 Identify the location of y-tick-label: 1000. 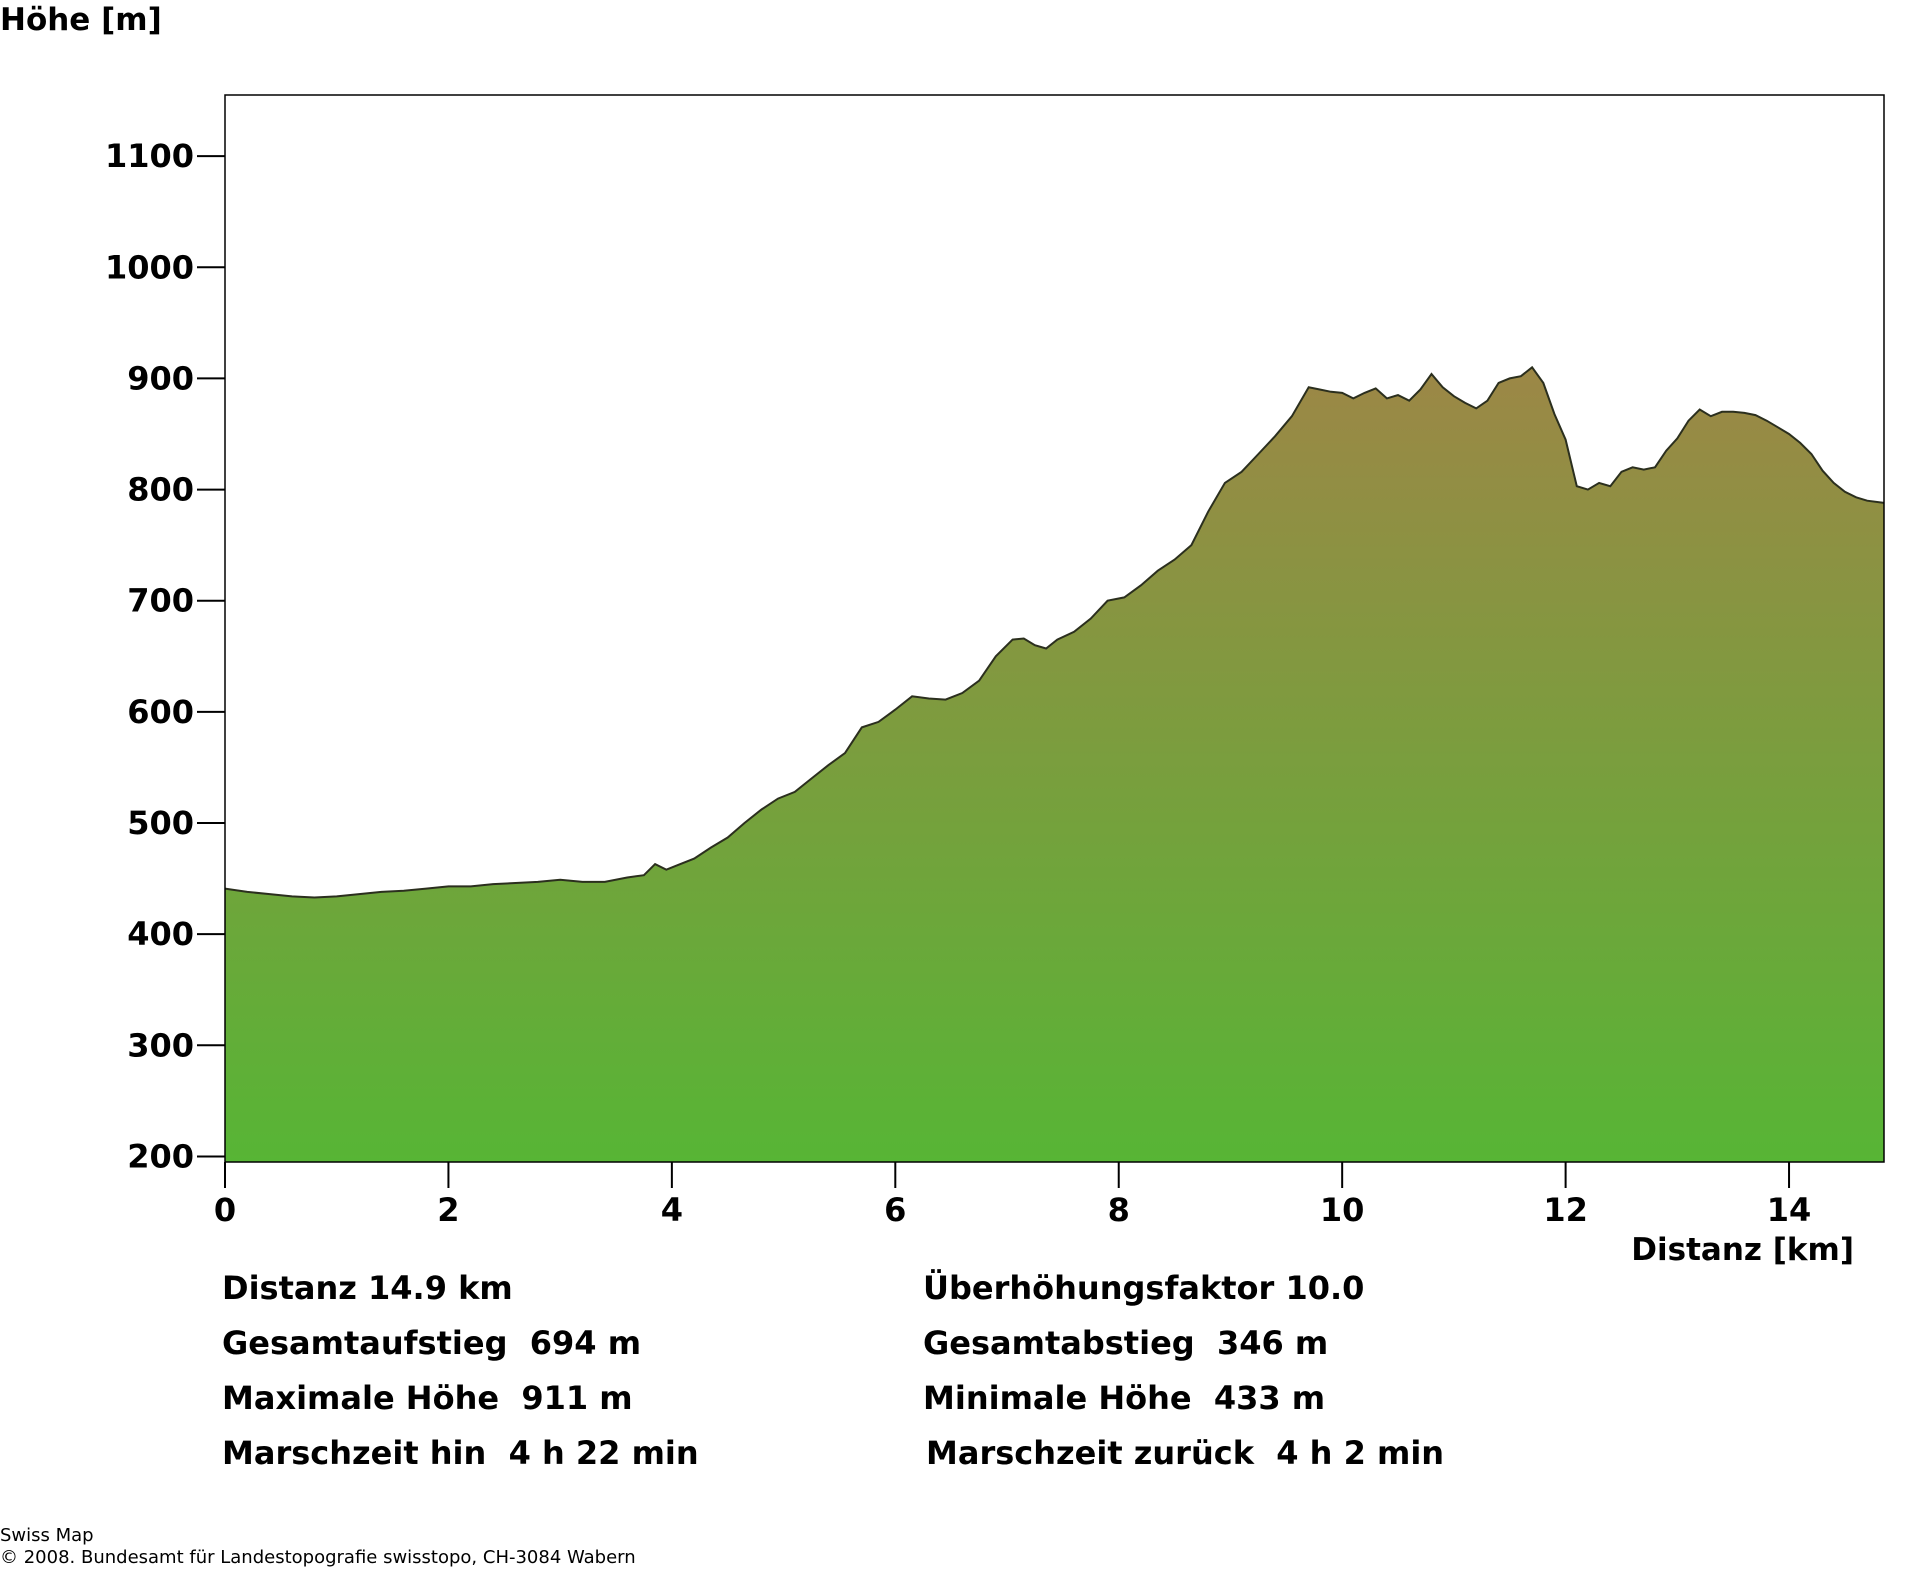
(149, 267).